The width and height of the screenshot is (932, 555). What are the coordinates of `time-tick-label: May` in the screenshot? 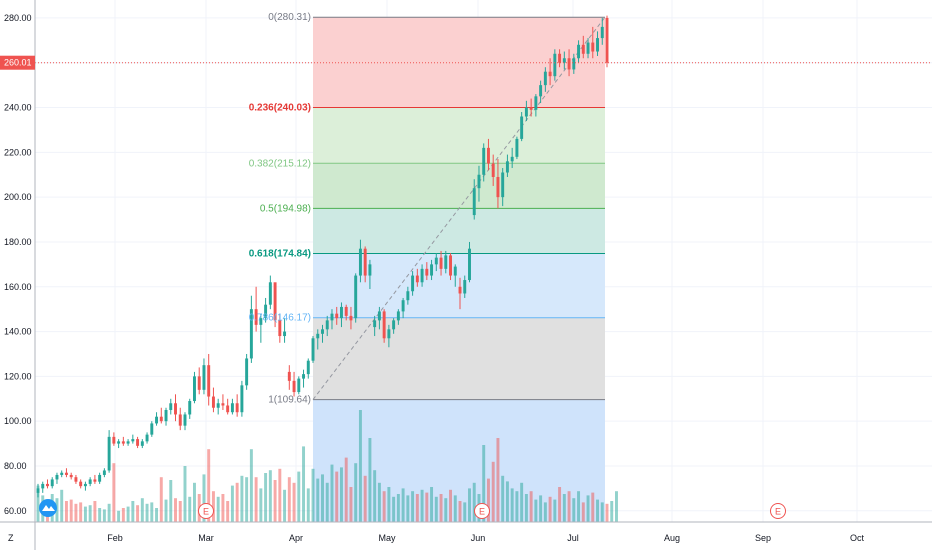 It's located at (387, 538).